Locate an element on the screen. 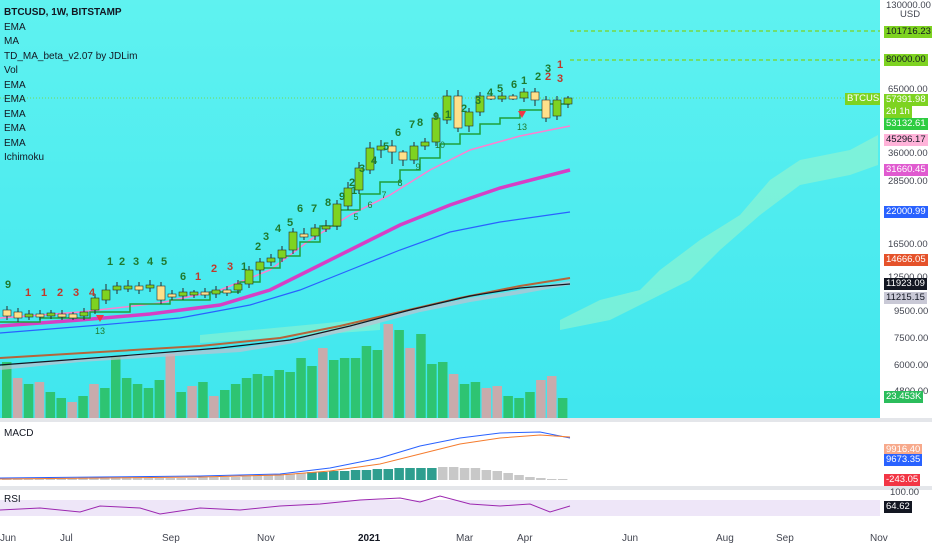 This screenshot has width=932, height=550. indicator-ema-5: EMA is located at coordinates (15, 128).